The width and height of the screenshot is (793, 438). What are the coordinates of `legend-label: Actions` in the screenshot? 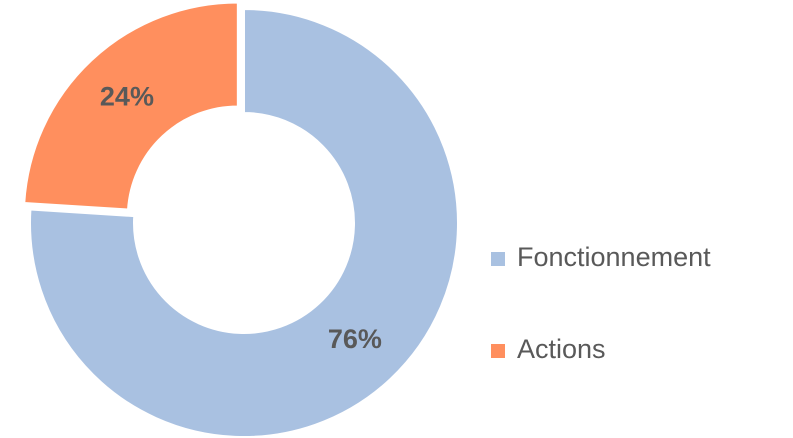 It's located at (561, 349).